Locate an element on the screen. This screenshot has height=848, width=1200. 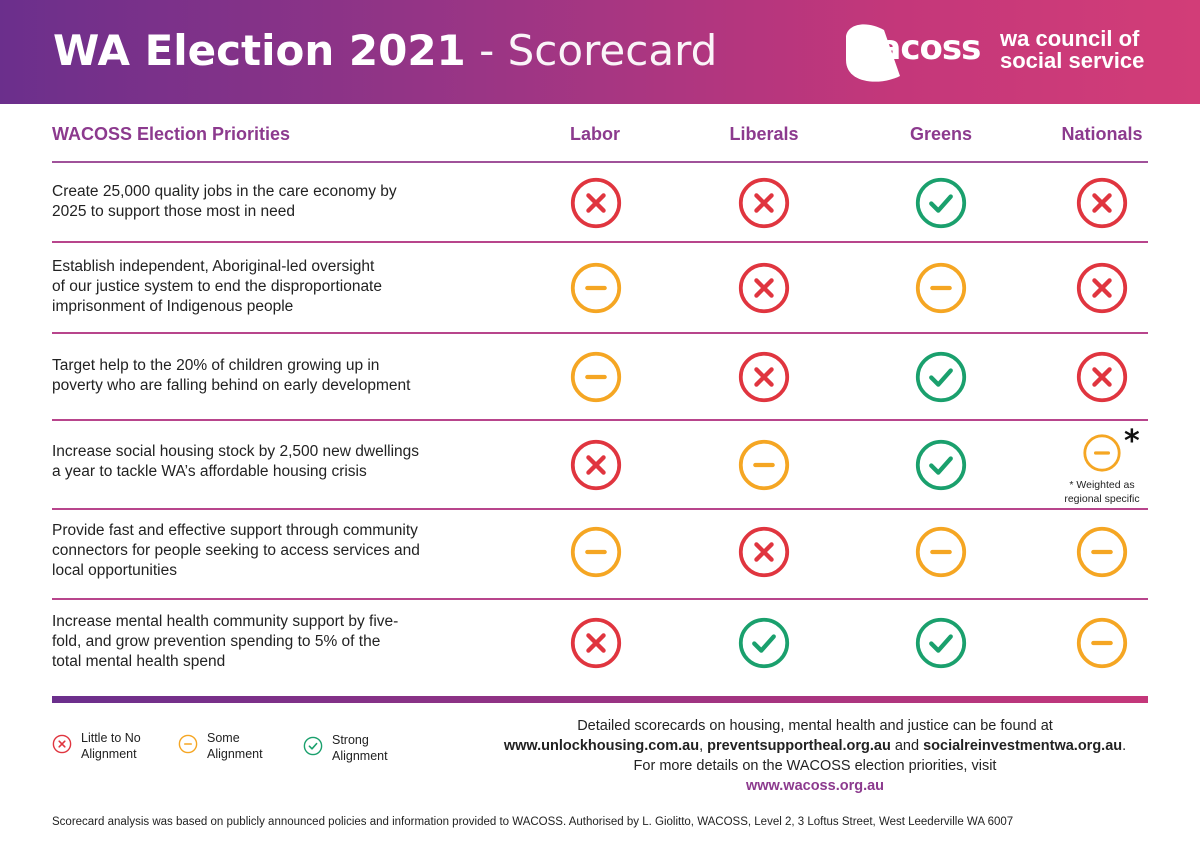
priority-text-line3: imprisonment of Indigenous people is located at coordinates (173, 306).